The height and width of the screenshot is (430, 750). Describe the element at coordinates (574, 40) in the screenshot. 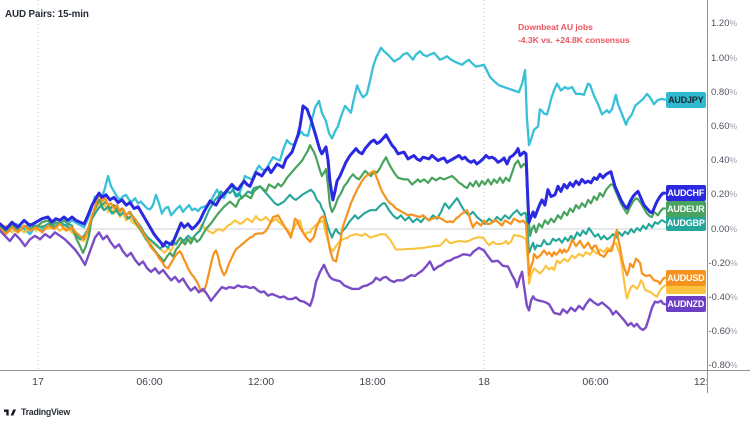

I see `news-annotation-line2: -4.3K vs. +24.8K consensus` at that location.